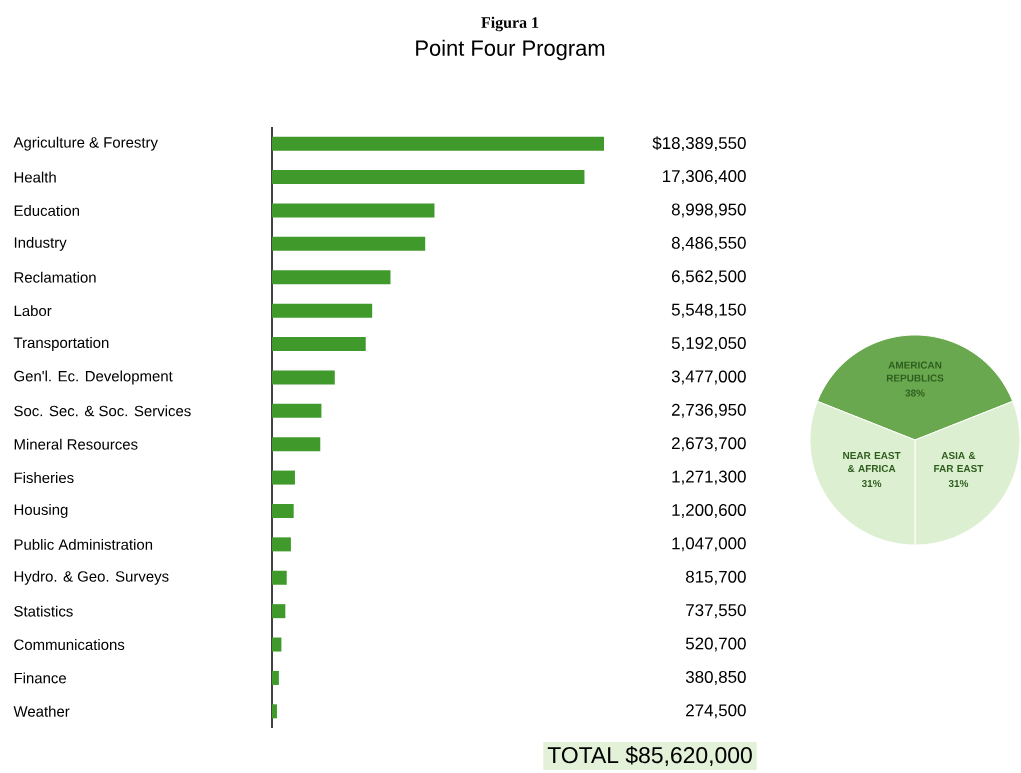 The width and height of the screenshot is (1021, 773). What do you see at coordinates (43, 611) in the screenshot?
I see `y-tick-label: Statistics` at bounding box center [43, 611].